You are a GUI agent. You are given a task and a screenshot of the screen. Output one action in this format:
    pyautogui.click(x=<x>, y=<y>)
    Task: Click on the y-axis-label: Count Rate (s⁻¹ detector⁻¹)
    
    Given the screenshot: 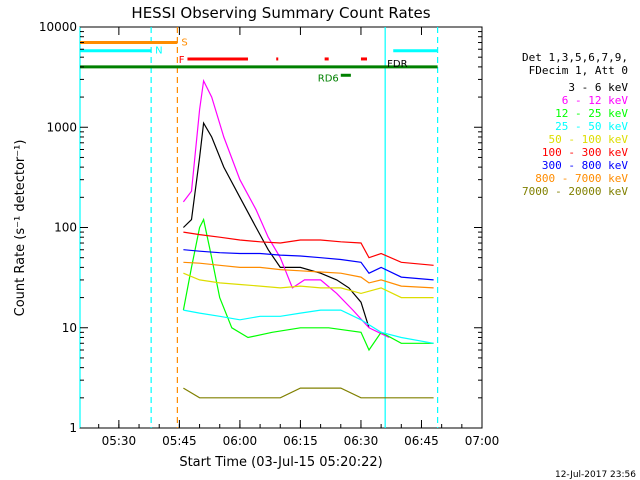 What is the action you would take?
    pyautogui.click(x=20, y=228)
    